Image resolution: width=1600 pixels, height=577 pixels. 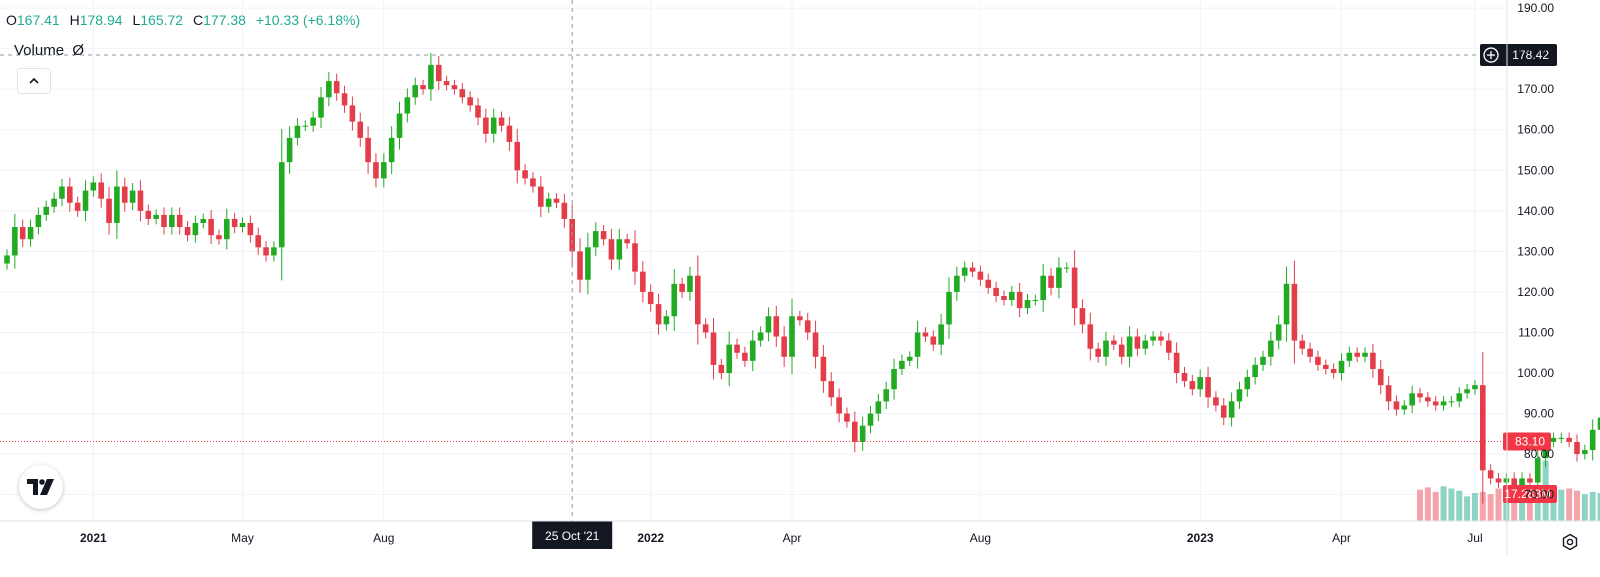 I want to click on volume-label: Volume, so click(x=39, y=50).